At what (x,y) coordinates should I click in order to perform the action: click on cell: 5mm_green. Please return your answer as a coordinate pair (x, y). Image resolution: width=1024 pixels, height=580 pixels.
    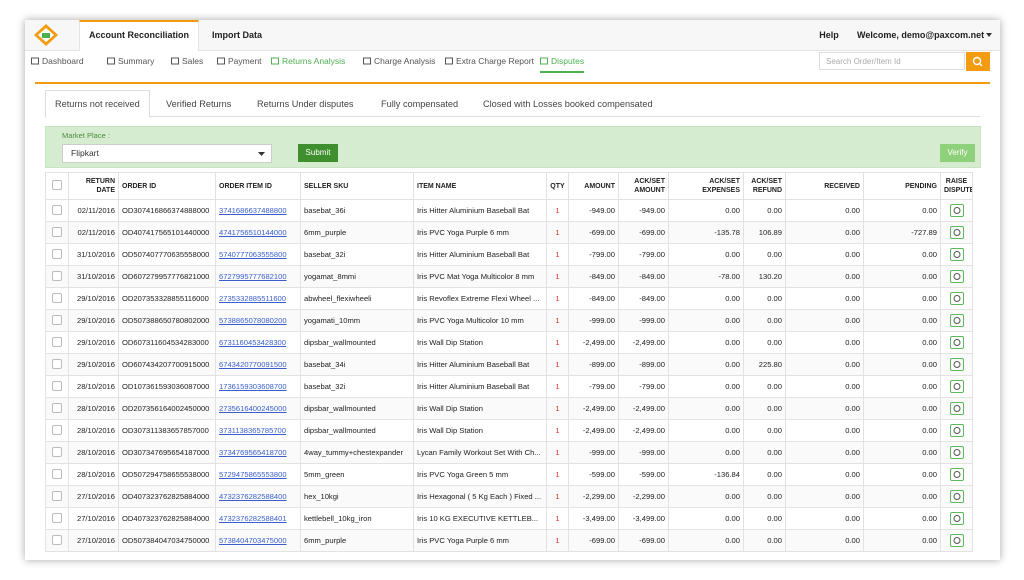
    Looking at the image, I should click on (357, 475).